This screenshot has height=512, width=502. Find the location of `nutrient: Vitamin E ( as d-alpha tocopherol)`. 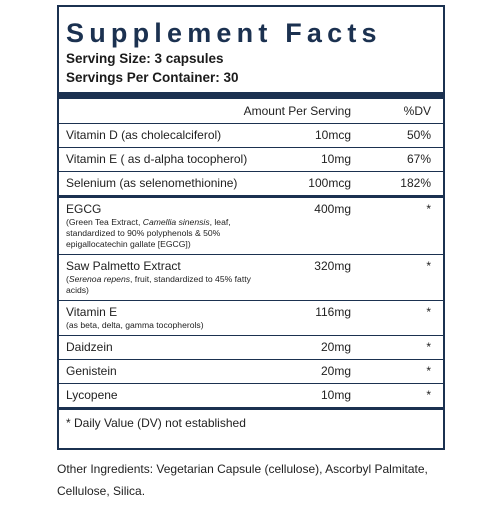

nutrient: Vitamin E ( as d-alpha tocopherol) is located at coordinates (163, 159).